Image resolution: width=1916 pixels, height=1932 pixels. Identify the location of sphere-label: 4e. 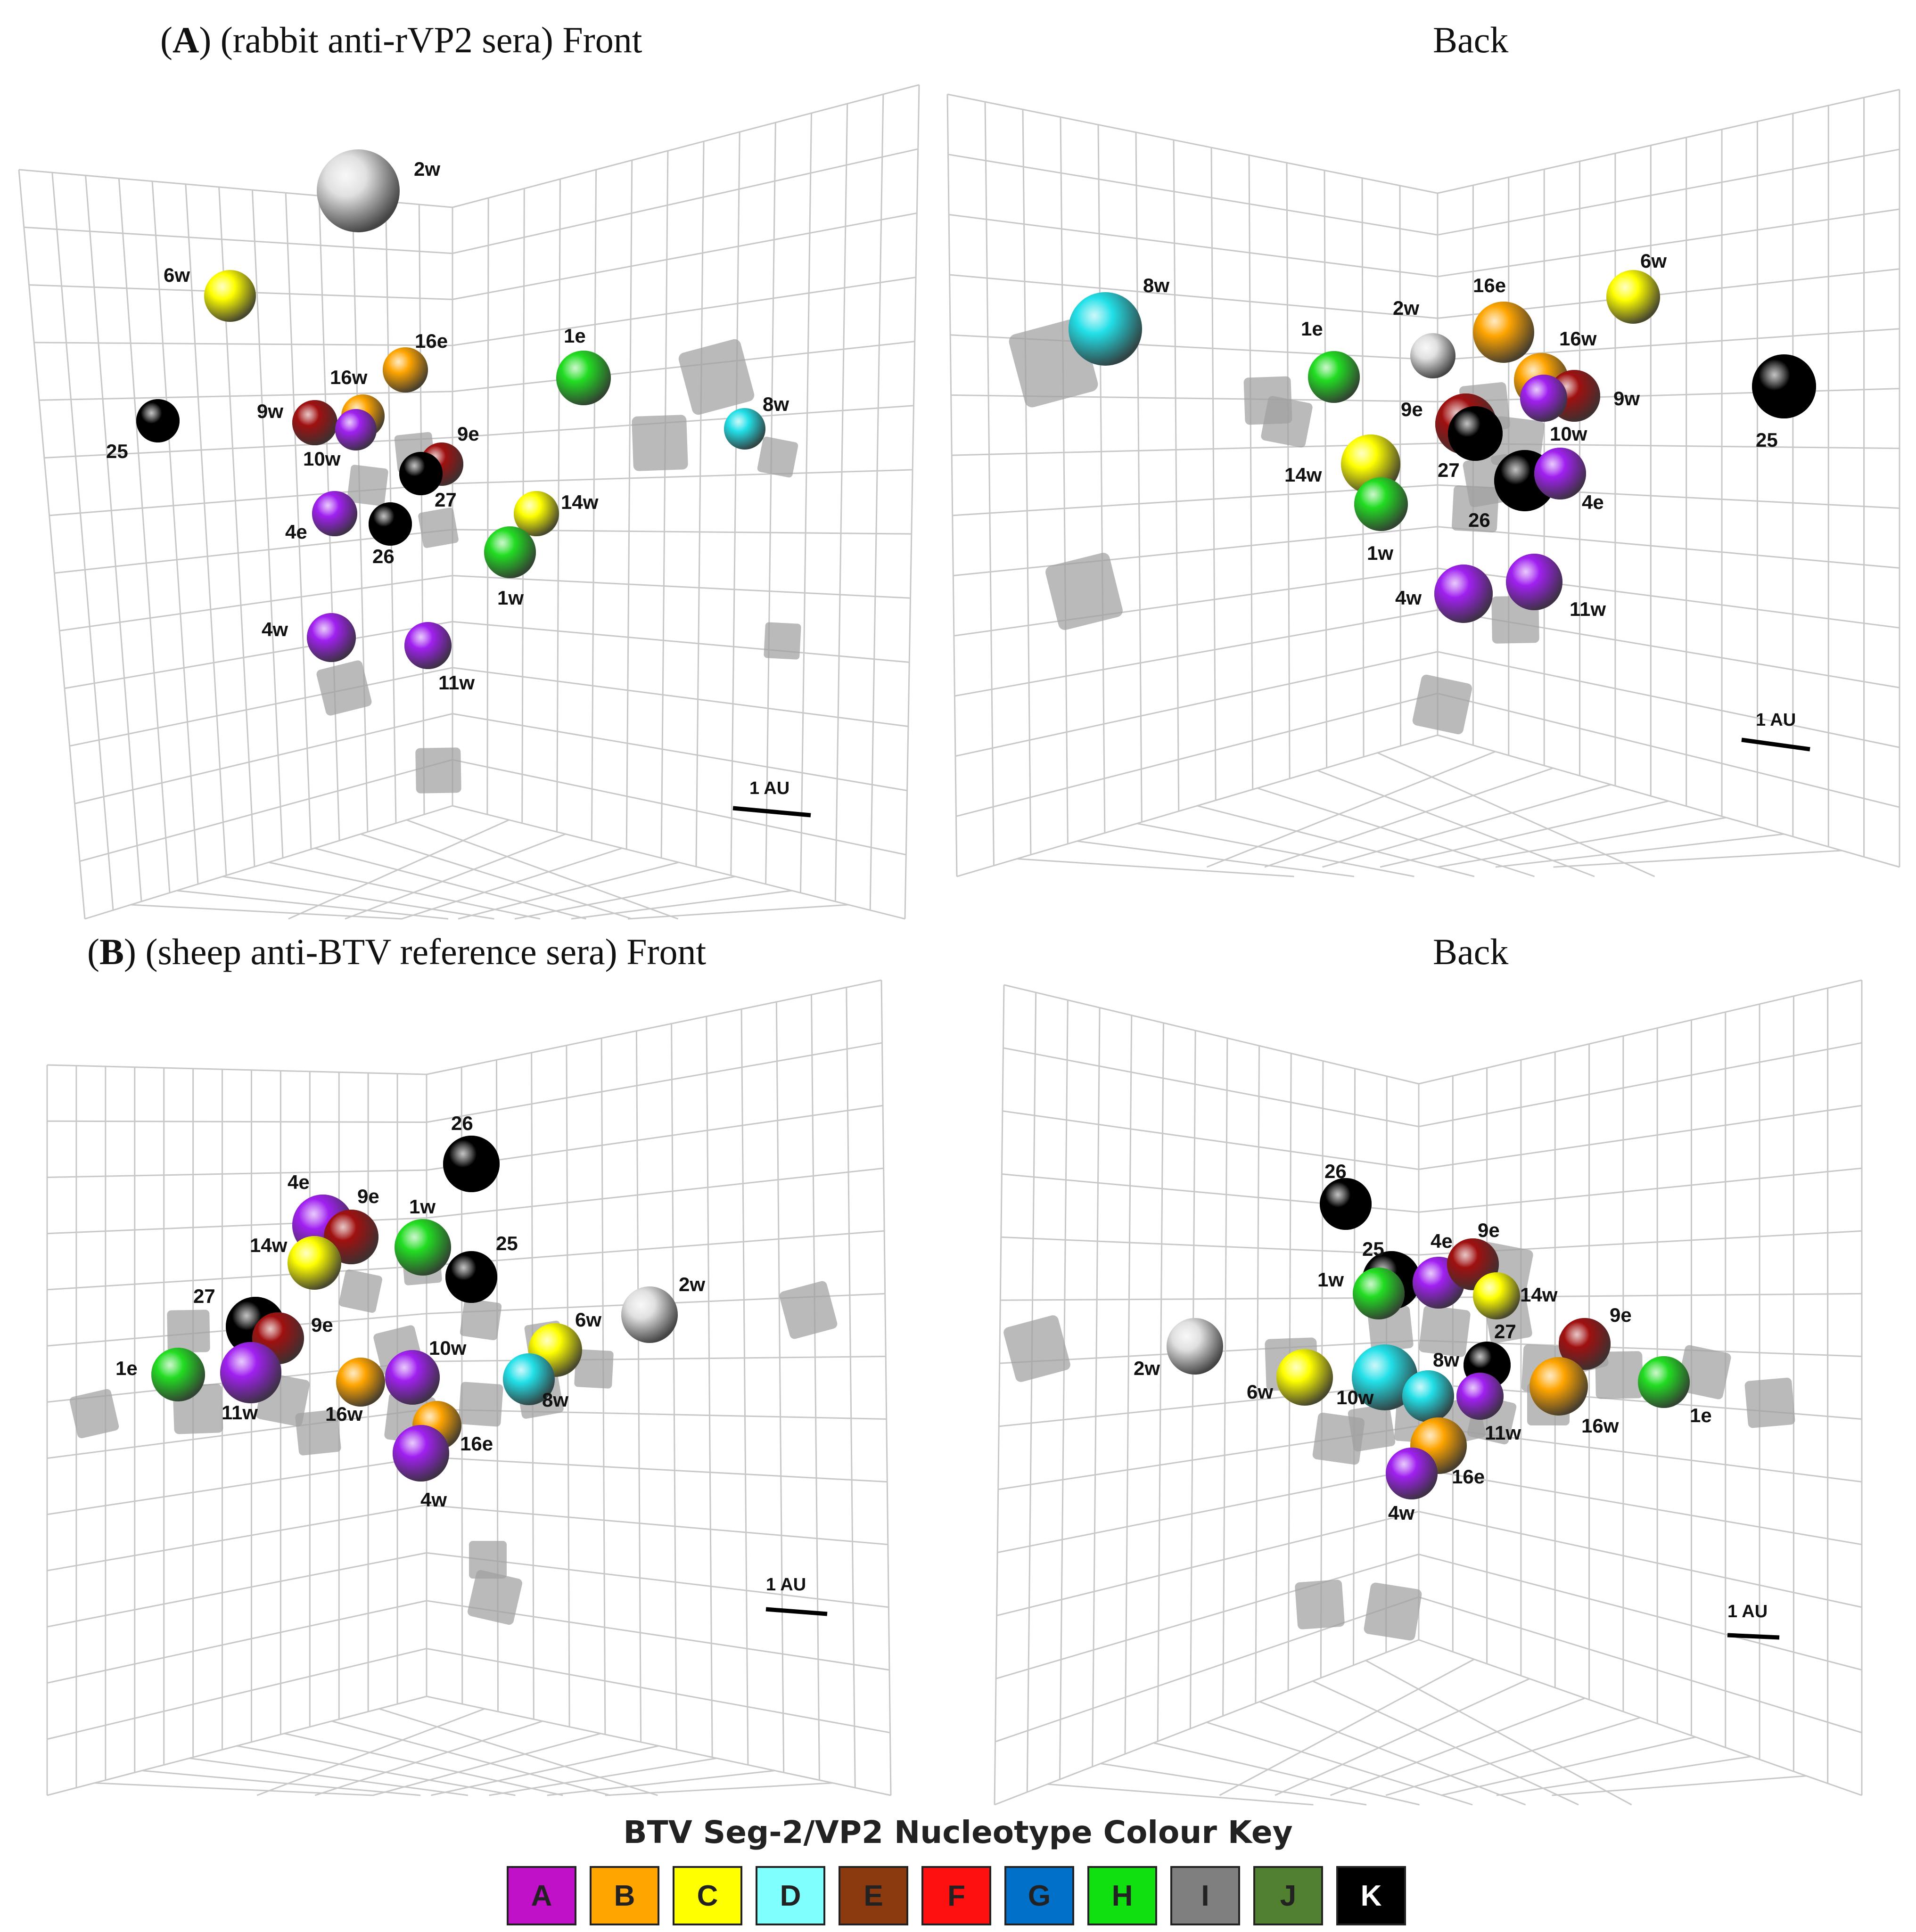
(1442, 1241).